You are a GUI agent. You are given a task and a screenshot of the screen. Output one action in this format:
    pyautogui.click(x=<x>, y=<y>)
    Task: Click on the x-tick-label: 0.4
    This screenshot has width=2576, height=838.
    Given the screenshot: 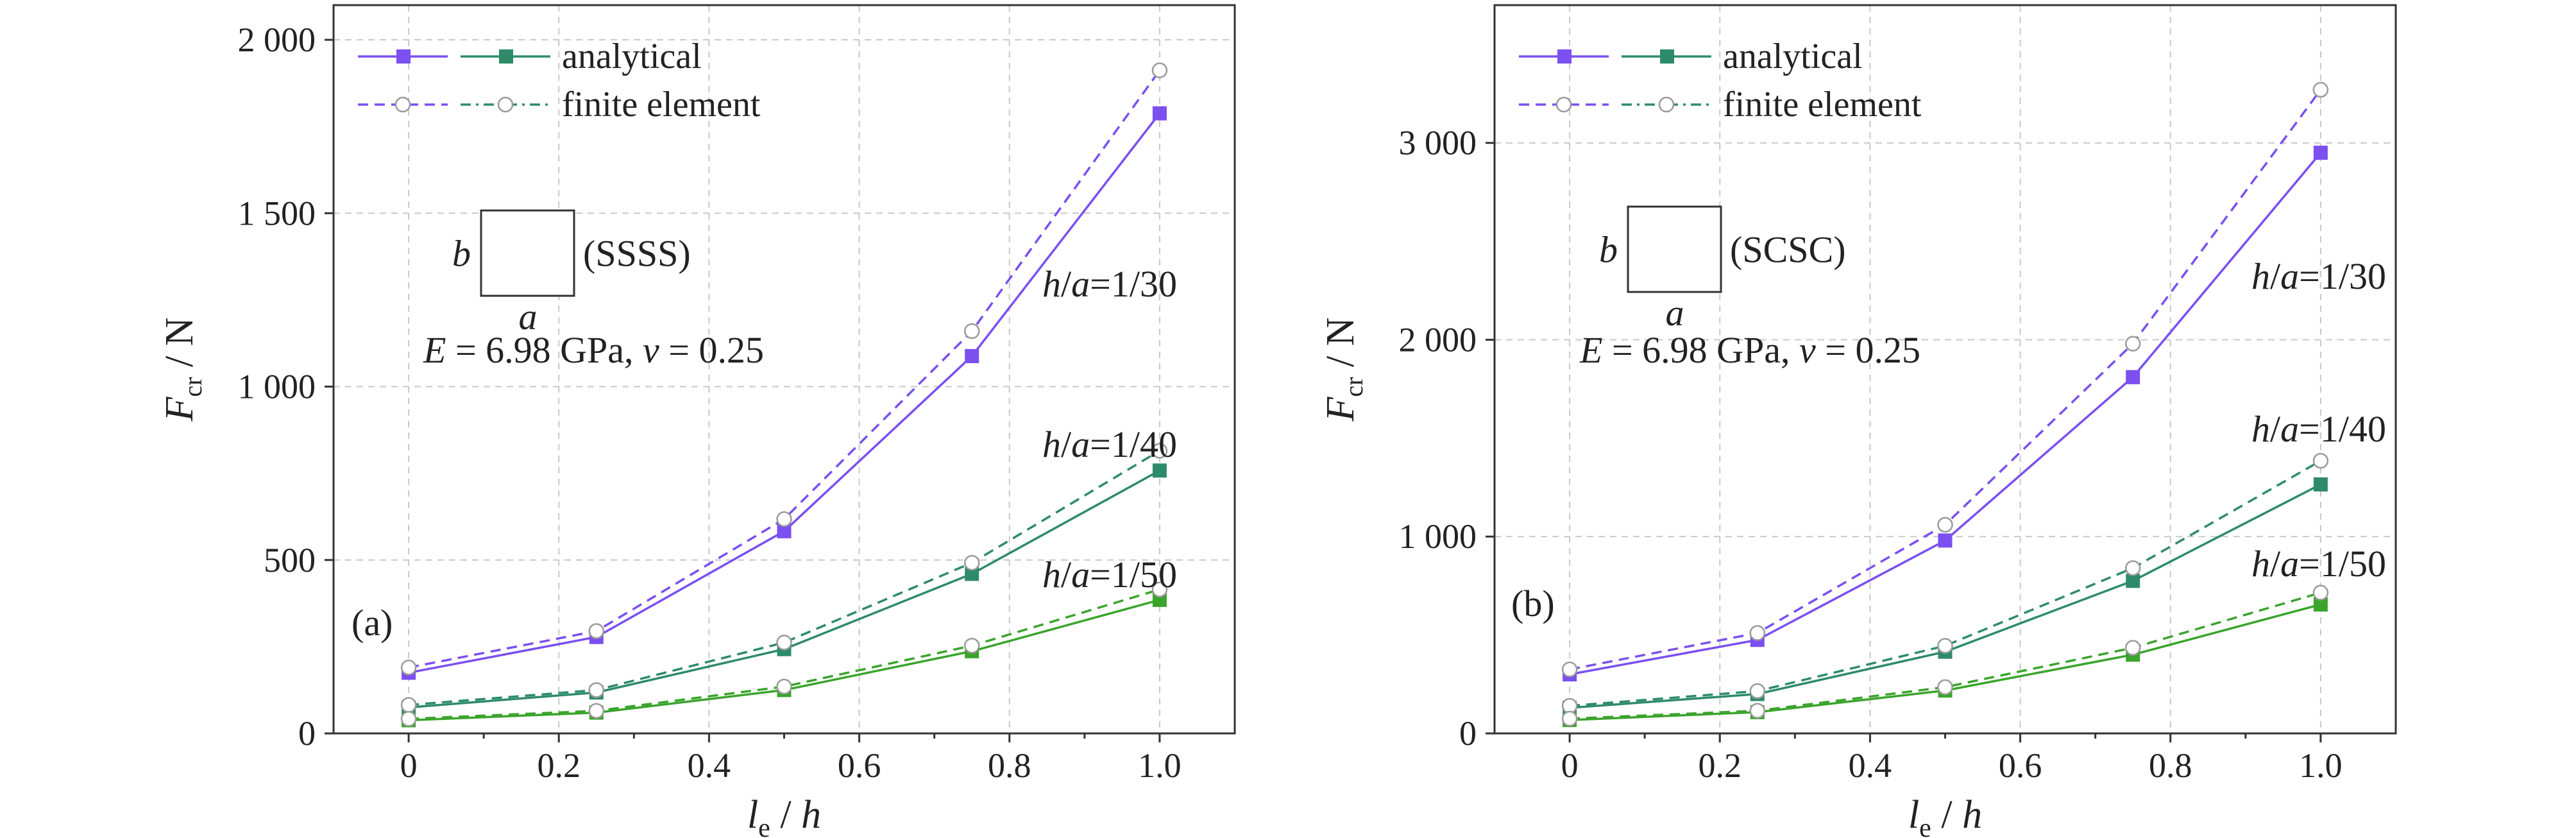 What is the action you would take?
    pyautogui.click(x=709, y=766)
    